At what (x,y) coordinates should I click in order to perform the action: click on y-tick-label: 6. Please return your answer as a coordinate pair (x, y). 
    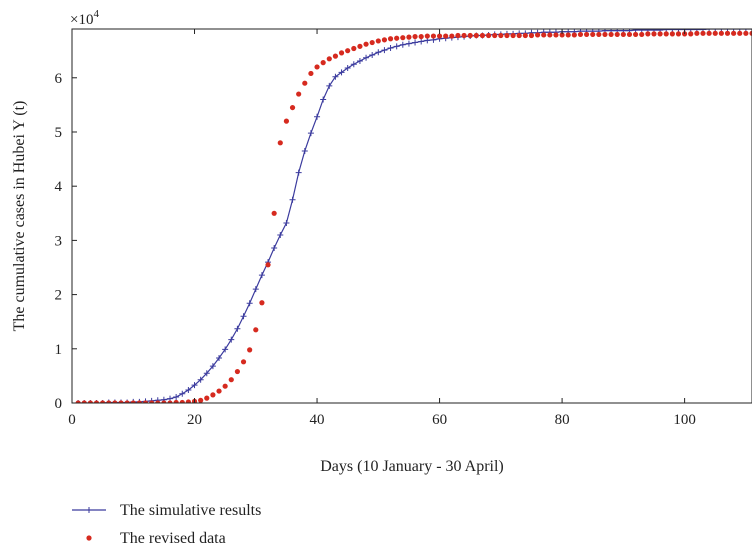
    Looking at the image, I should click on (59, 79).